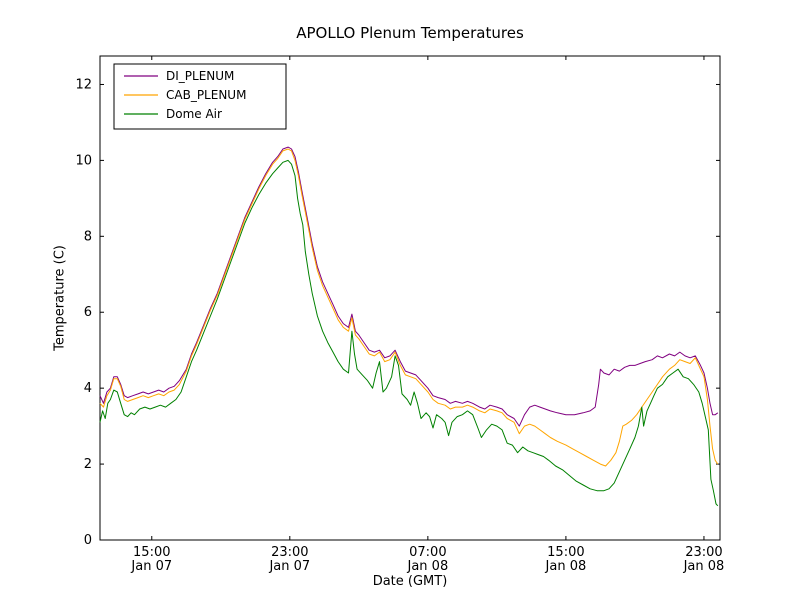 Image resolution: width=800 pixels, height=600 pixels. What do you see at coordinates (200, 76) in the screenshot?
I see `legend-label: DI_PLENUM` at bounding box center [200, 76].